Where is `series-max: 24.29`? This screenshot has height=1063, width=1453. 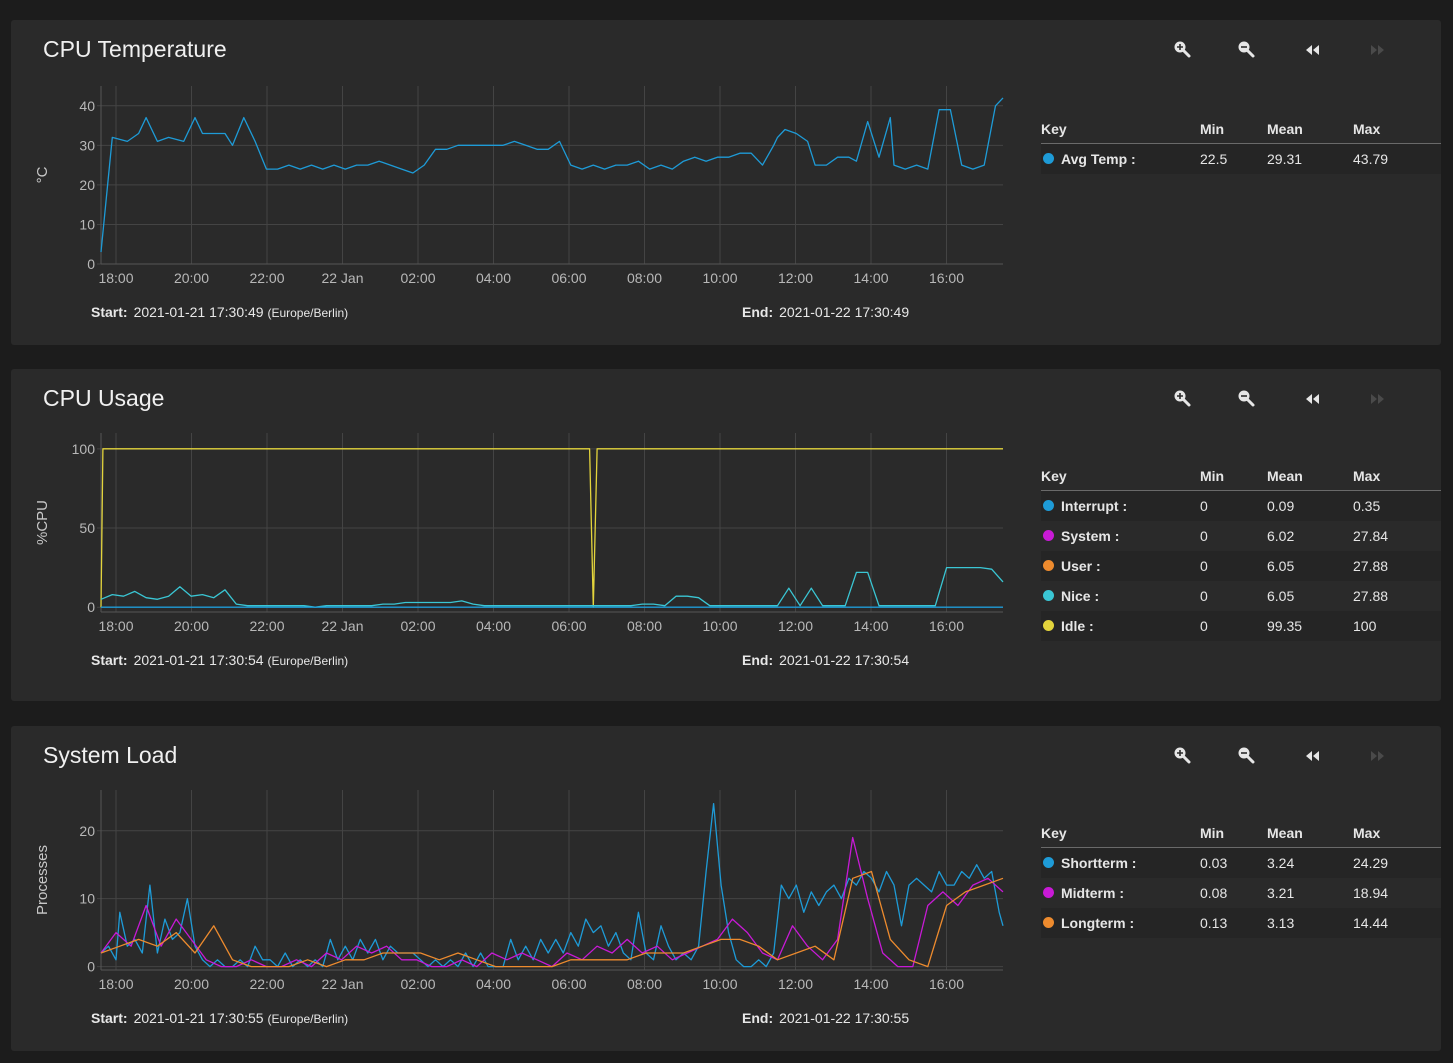 series-max: 24.29 is located at coordinates (1371, 863).